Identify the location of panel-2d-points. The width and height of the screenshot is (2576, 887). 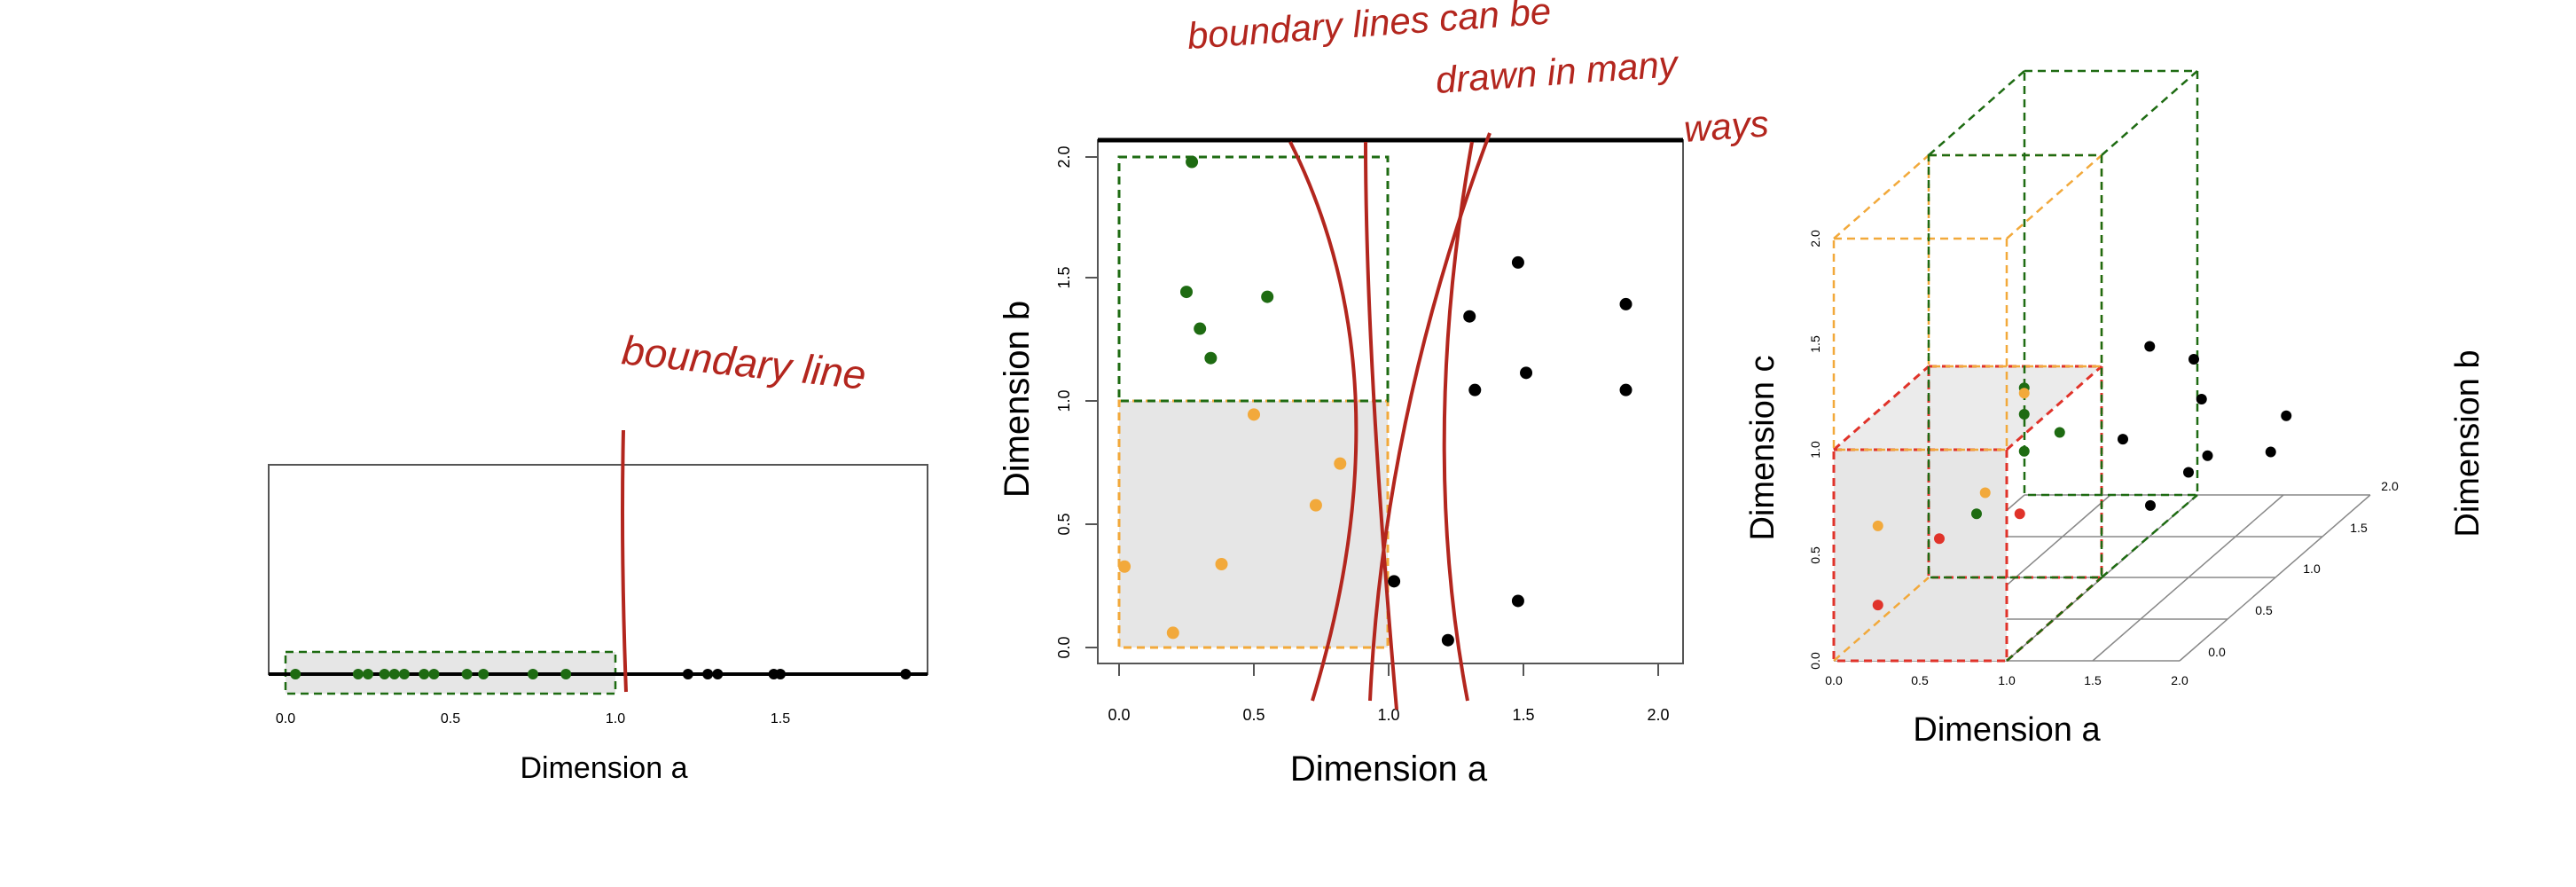
(1375, 401).